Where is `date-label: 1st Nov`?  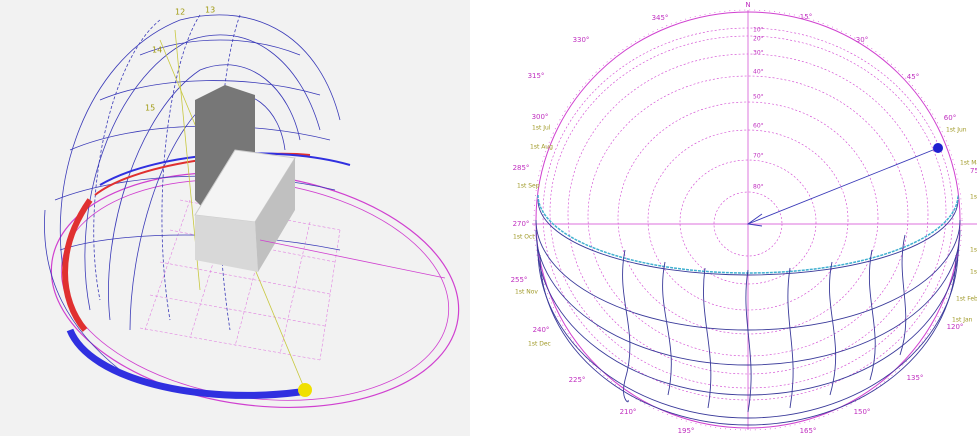 date-label: 1st Nov is located at coordinates (526, 292).